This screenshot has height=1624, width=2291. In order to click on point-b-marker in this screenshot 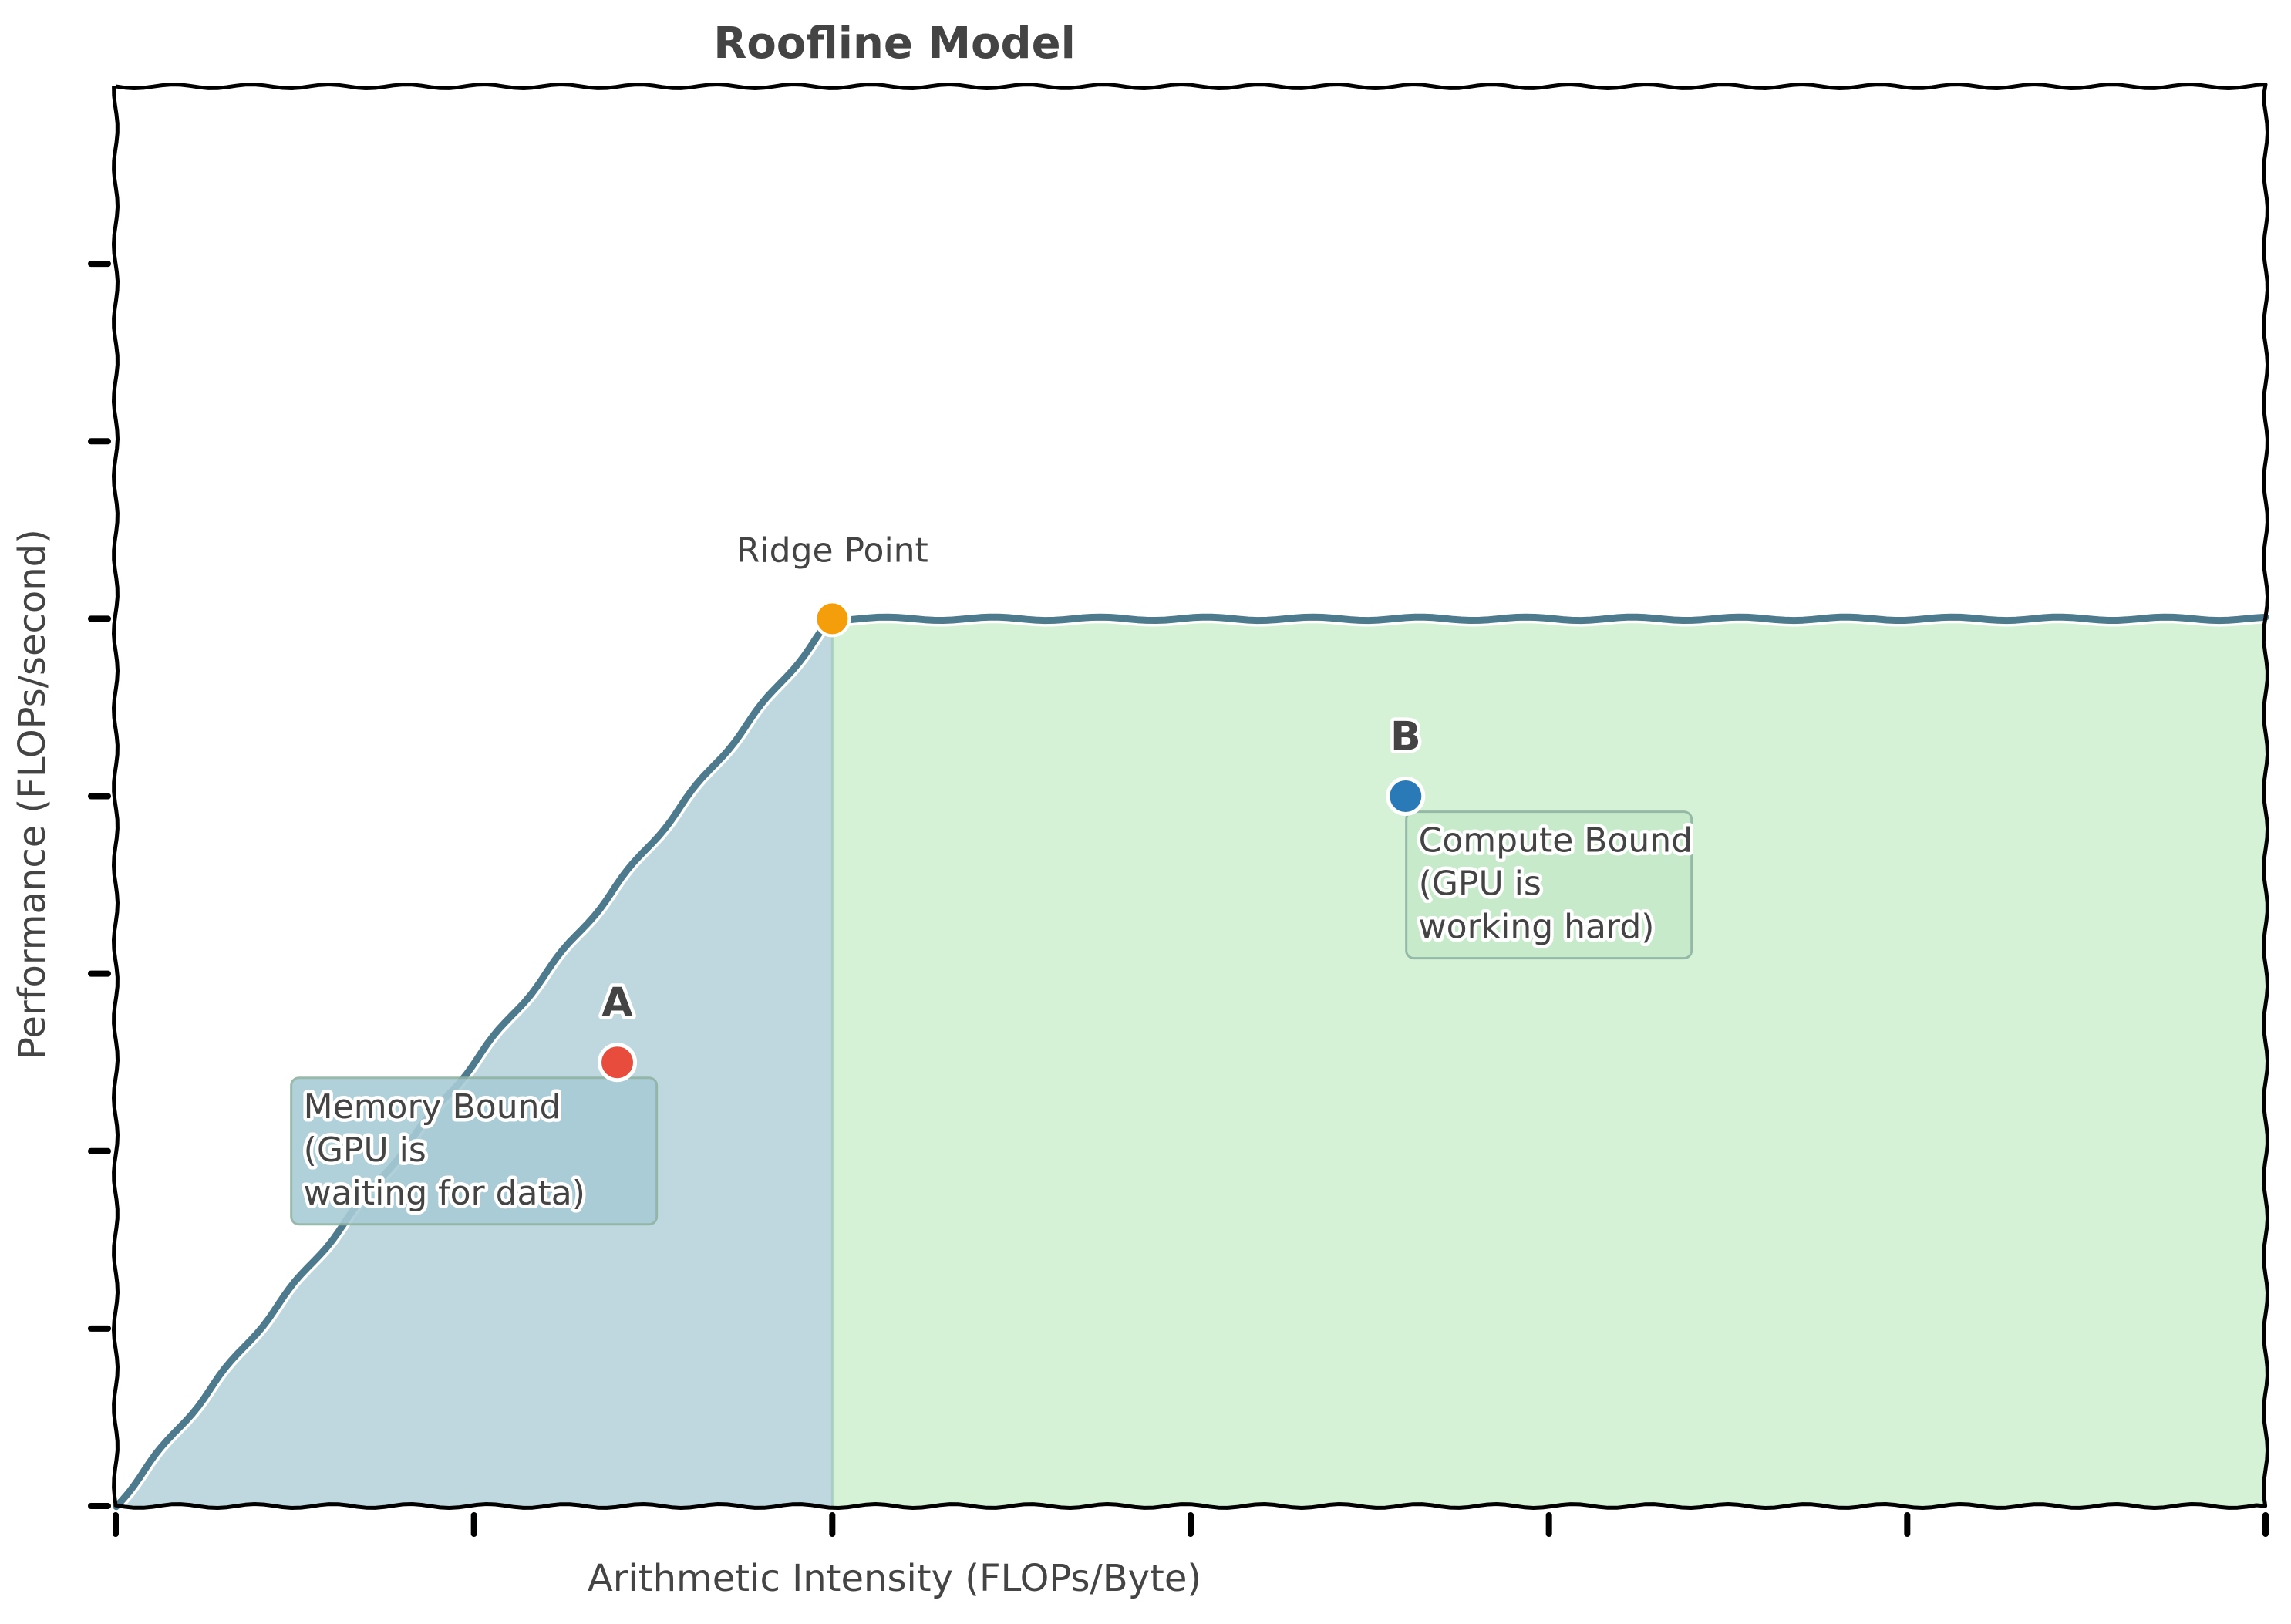, I will do `click(1406, 797)`.